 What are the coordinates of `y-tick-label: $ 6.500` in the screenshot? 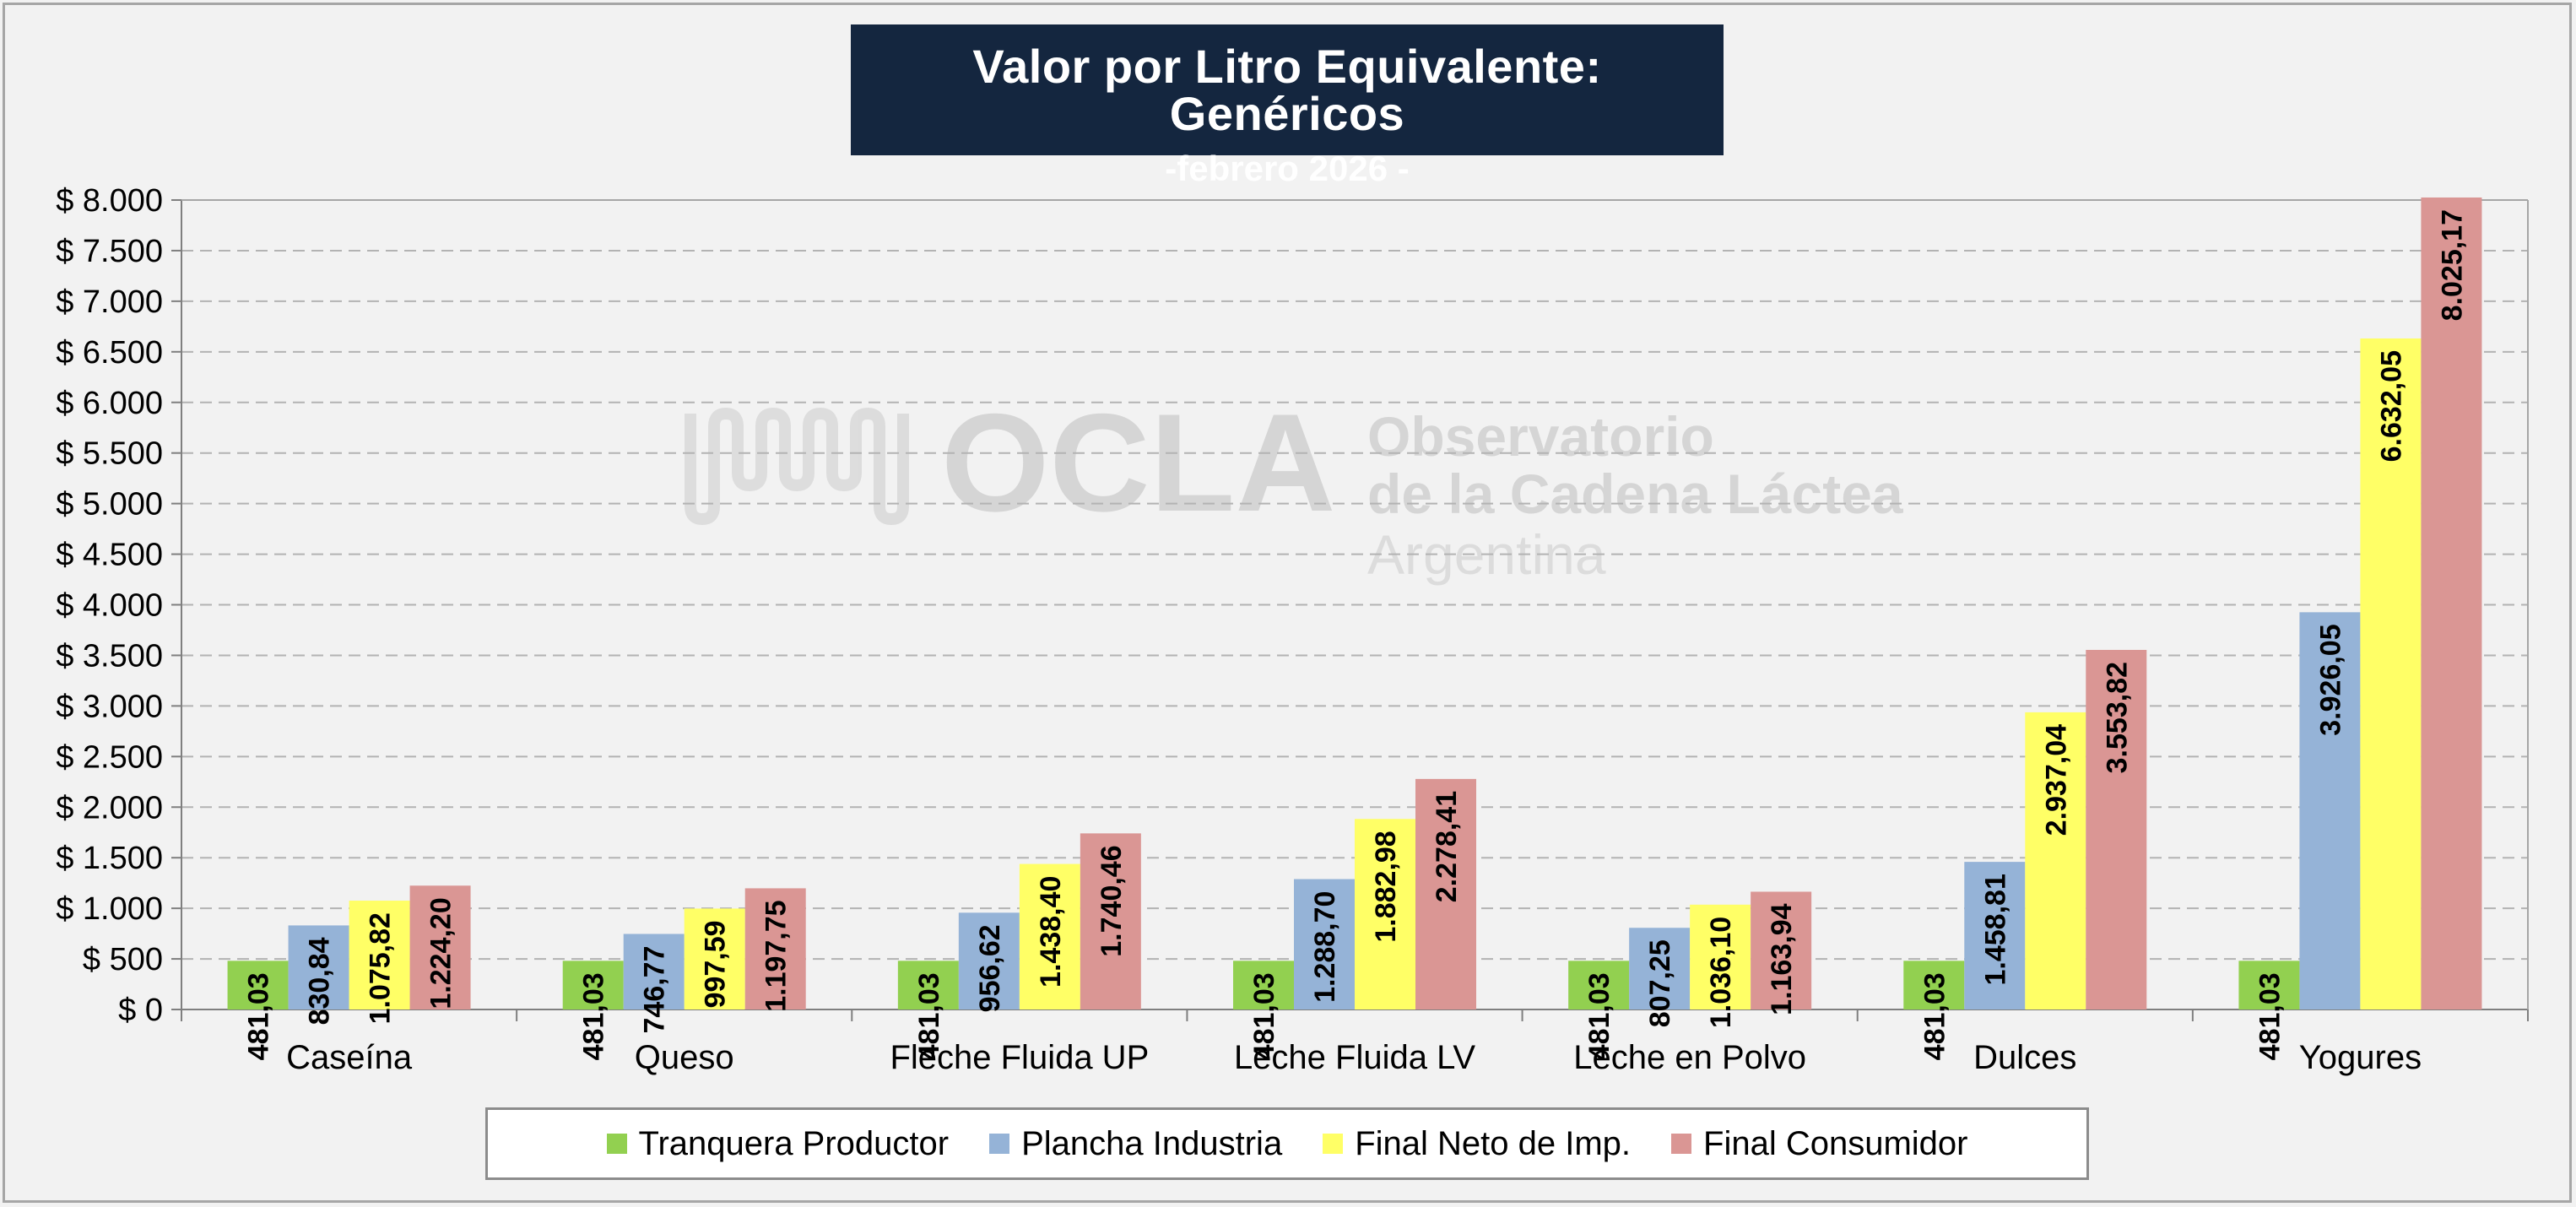 It's located at (109, 353).